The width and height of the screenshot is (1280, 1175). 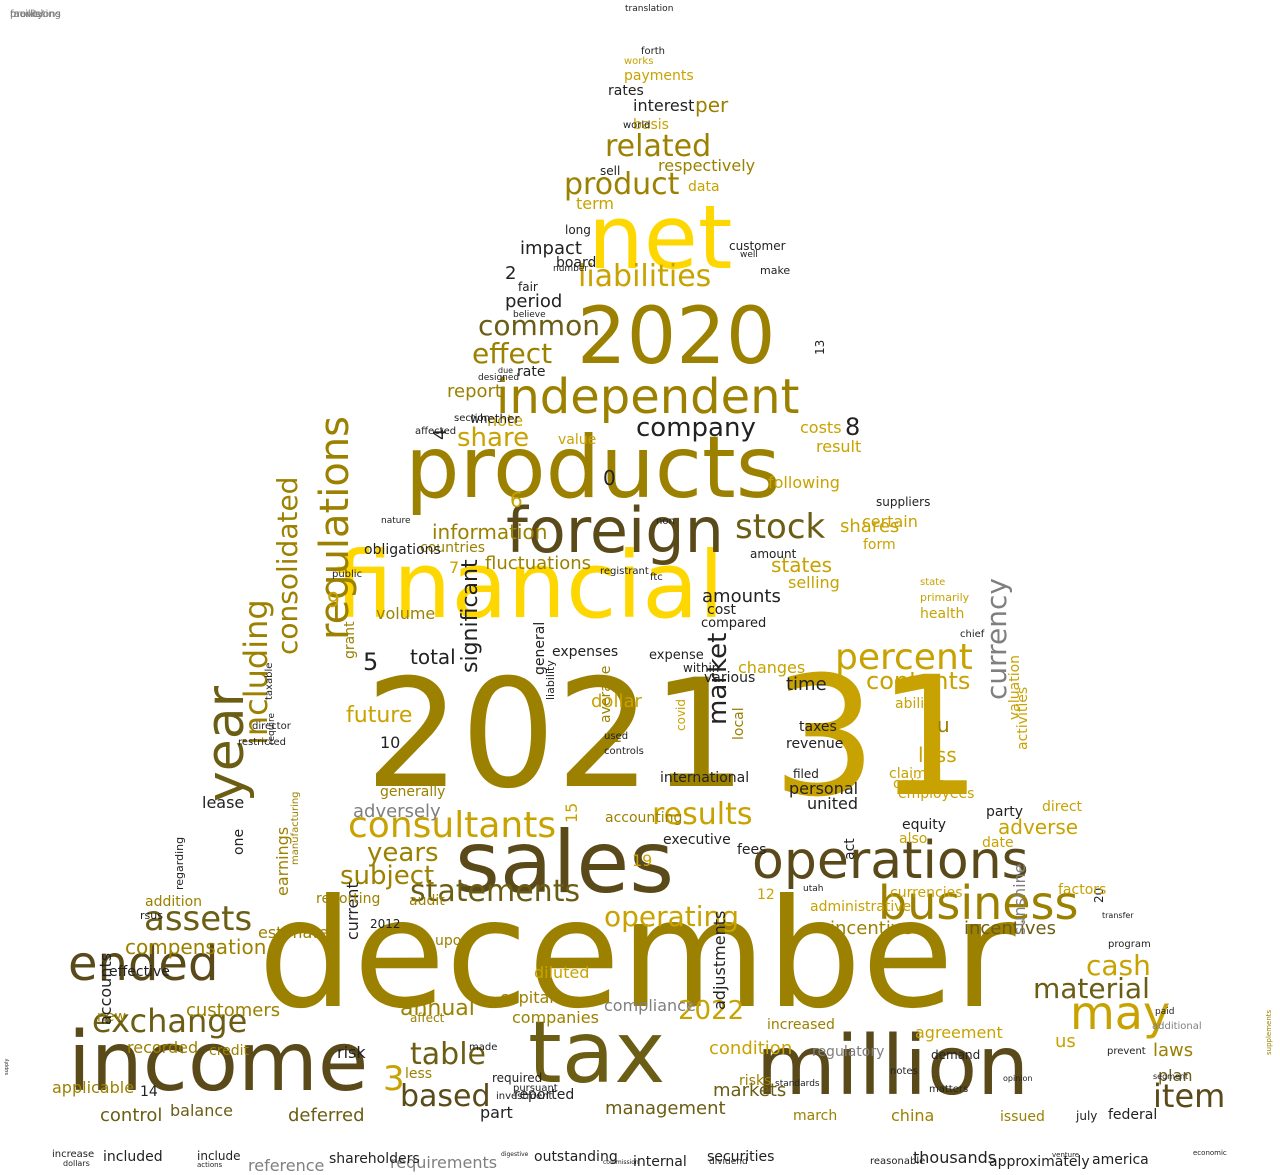 What do you see at coordinates (433, 657) in the screenshot?
I see `word-cloud-word: total` at bounding box center [433, 657].